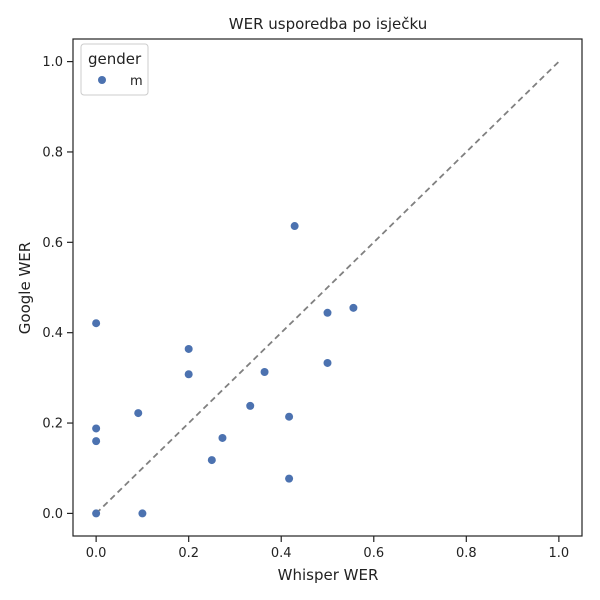 This screenshot has height=600, width=600. I want to click on x-tick-label: 1.0, so click(559, 553).